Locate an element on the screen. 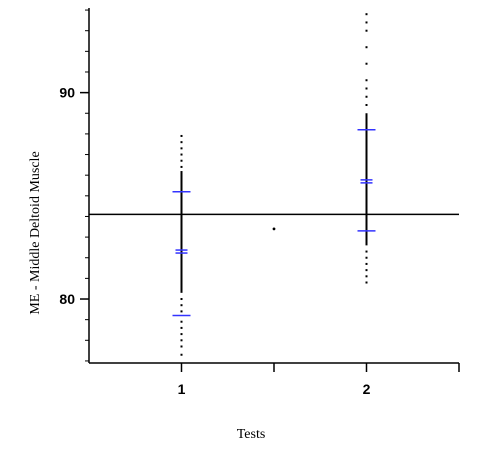  reference-layer is located at coordinates (274, 222).